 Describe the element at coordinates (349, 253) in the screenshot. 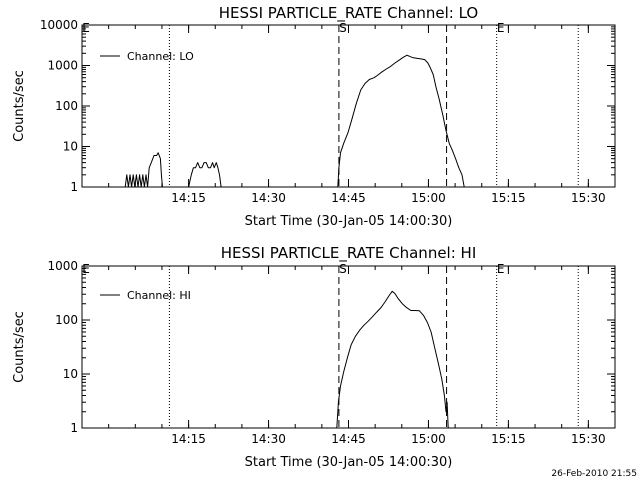

I see `chart-title: HESSI PARTICLE_RATE Channel: HI` at that location.